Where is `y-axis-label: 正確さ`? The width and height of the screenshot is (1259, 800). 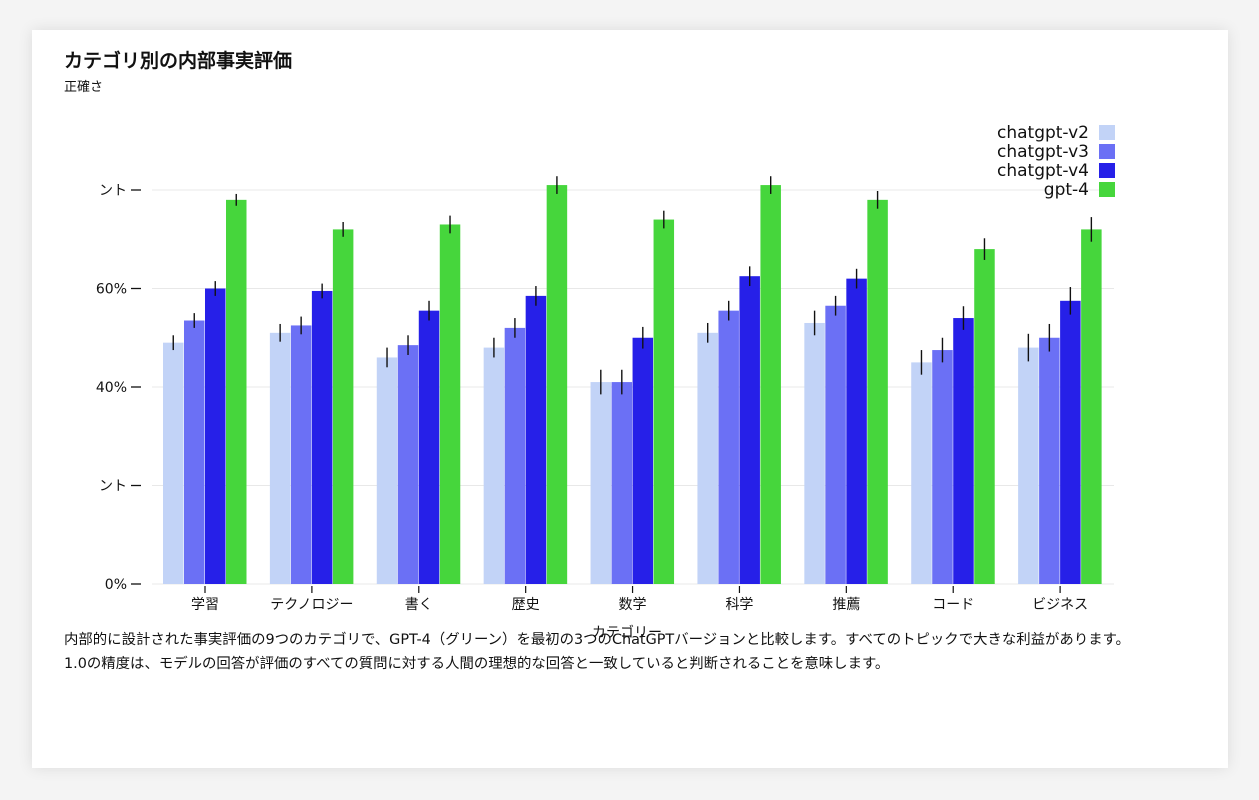
y-axis-label: 正確さ is located at coordinates (84, 87).